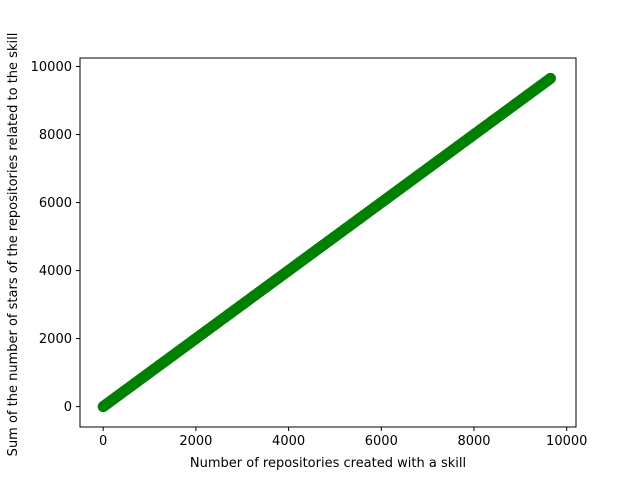 The image size is (640, 484). What do you see at coordinates (550, 78) in the screenshot?
I see `data-point` at bounding box center [550, 78].